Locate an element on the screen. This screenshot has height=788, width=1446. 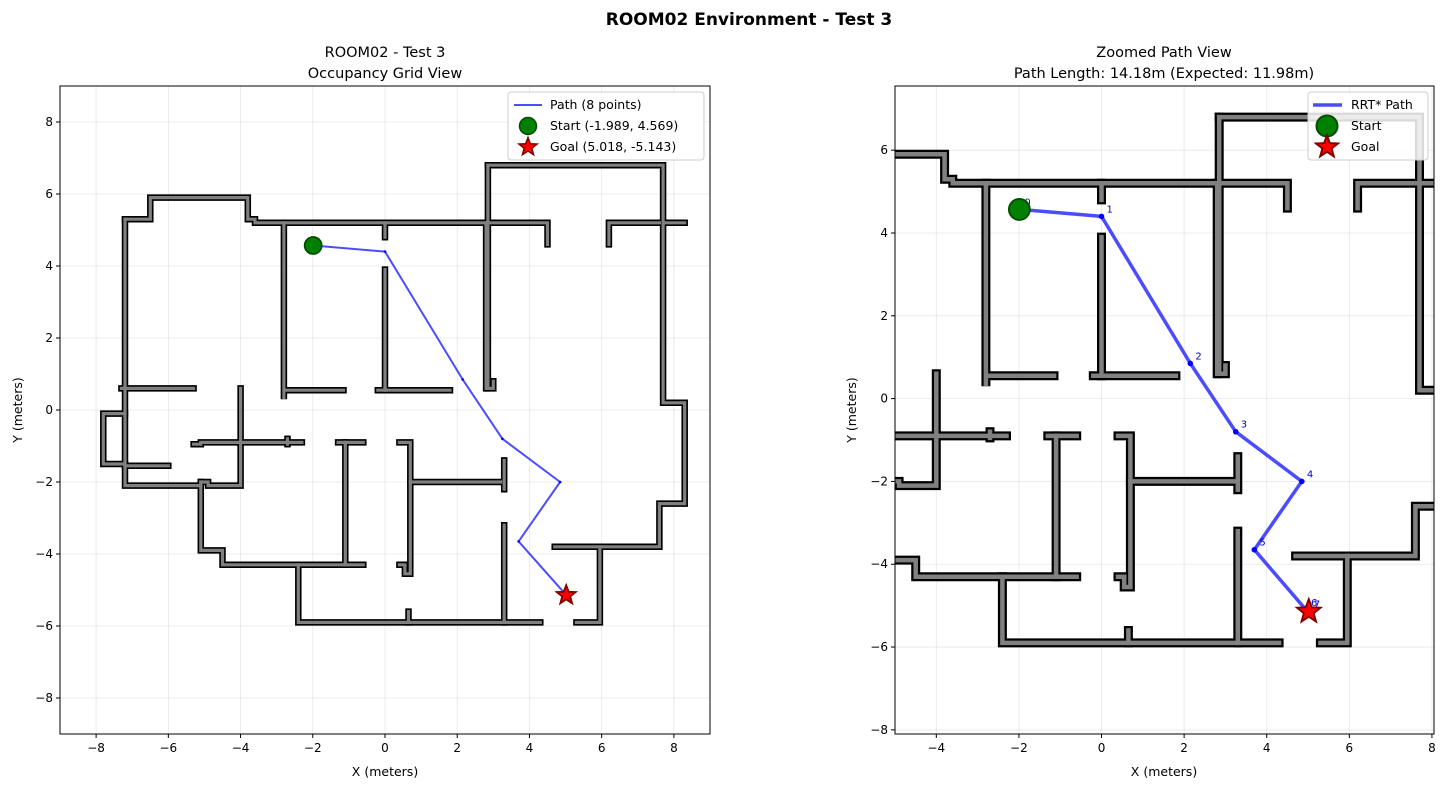
right-legend-goal: Goal is located at coordinates (1365, 146).